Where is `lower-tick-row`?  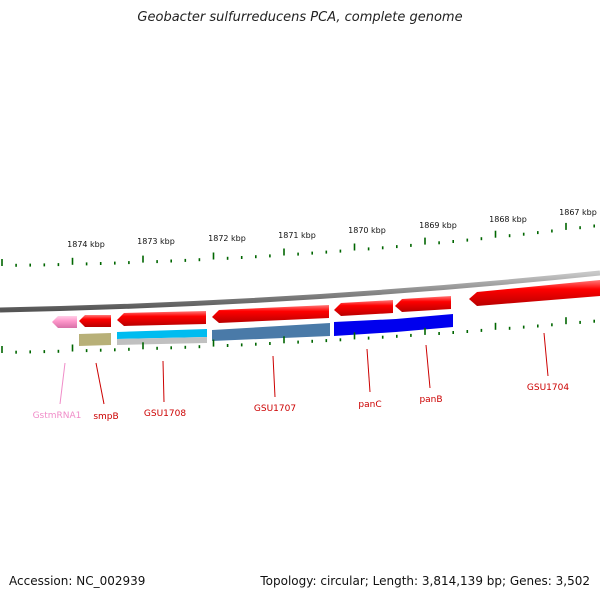 lower-tick-row is located at coordinates (298, 335).